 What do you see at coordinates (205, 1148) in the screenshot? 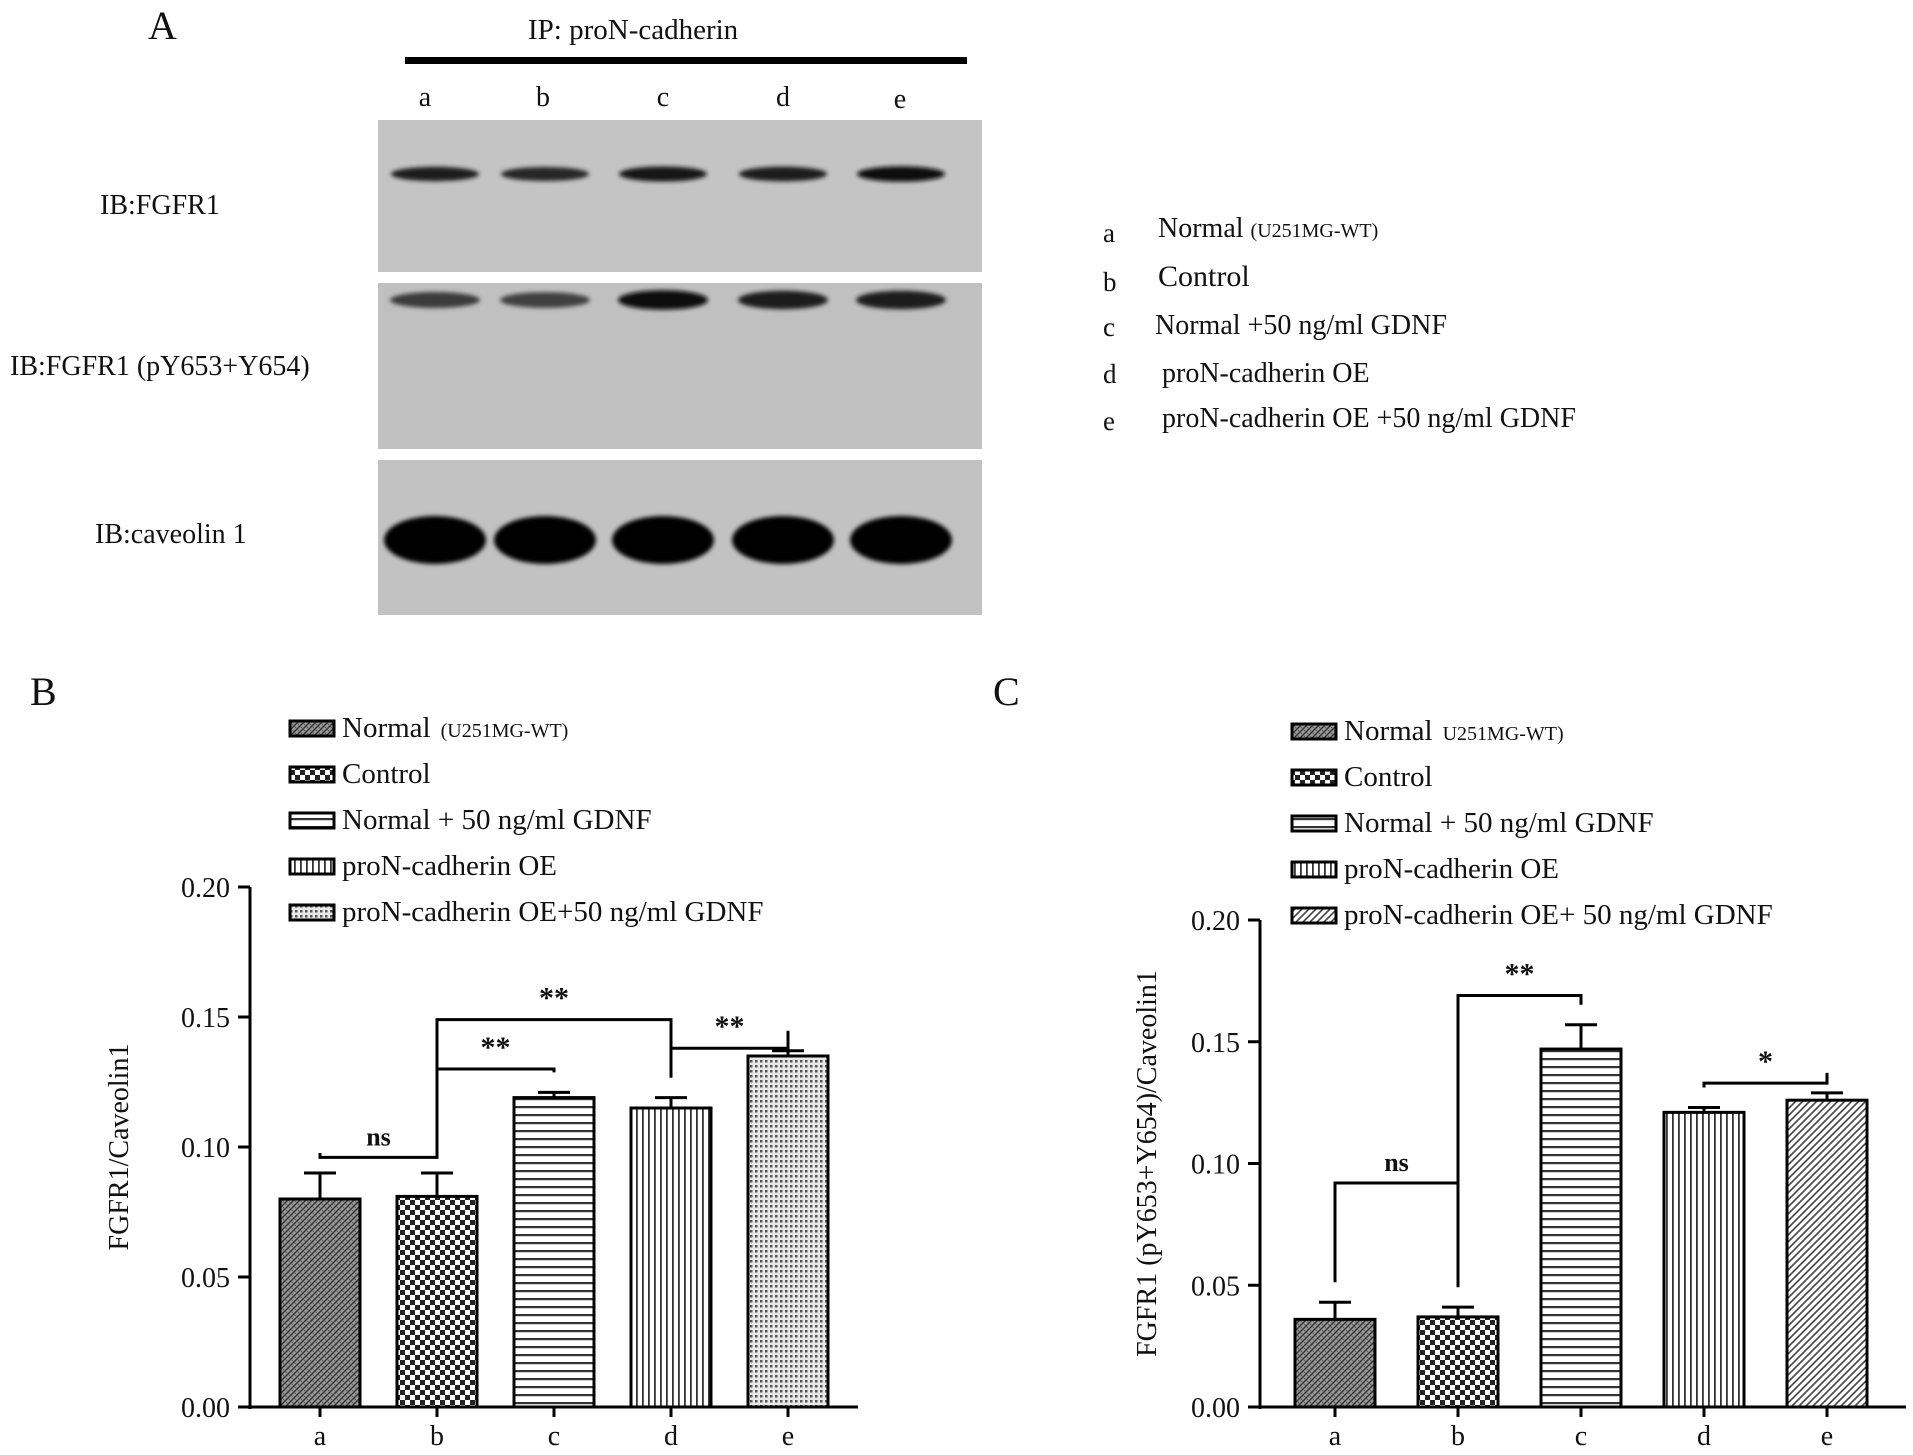
I see `y-tick-label: 0.10` at bounding box center [205, 1148].